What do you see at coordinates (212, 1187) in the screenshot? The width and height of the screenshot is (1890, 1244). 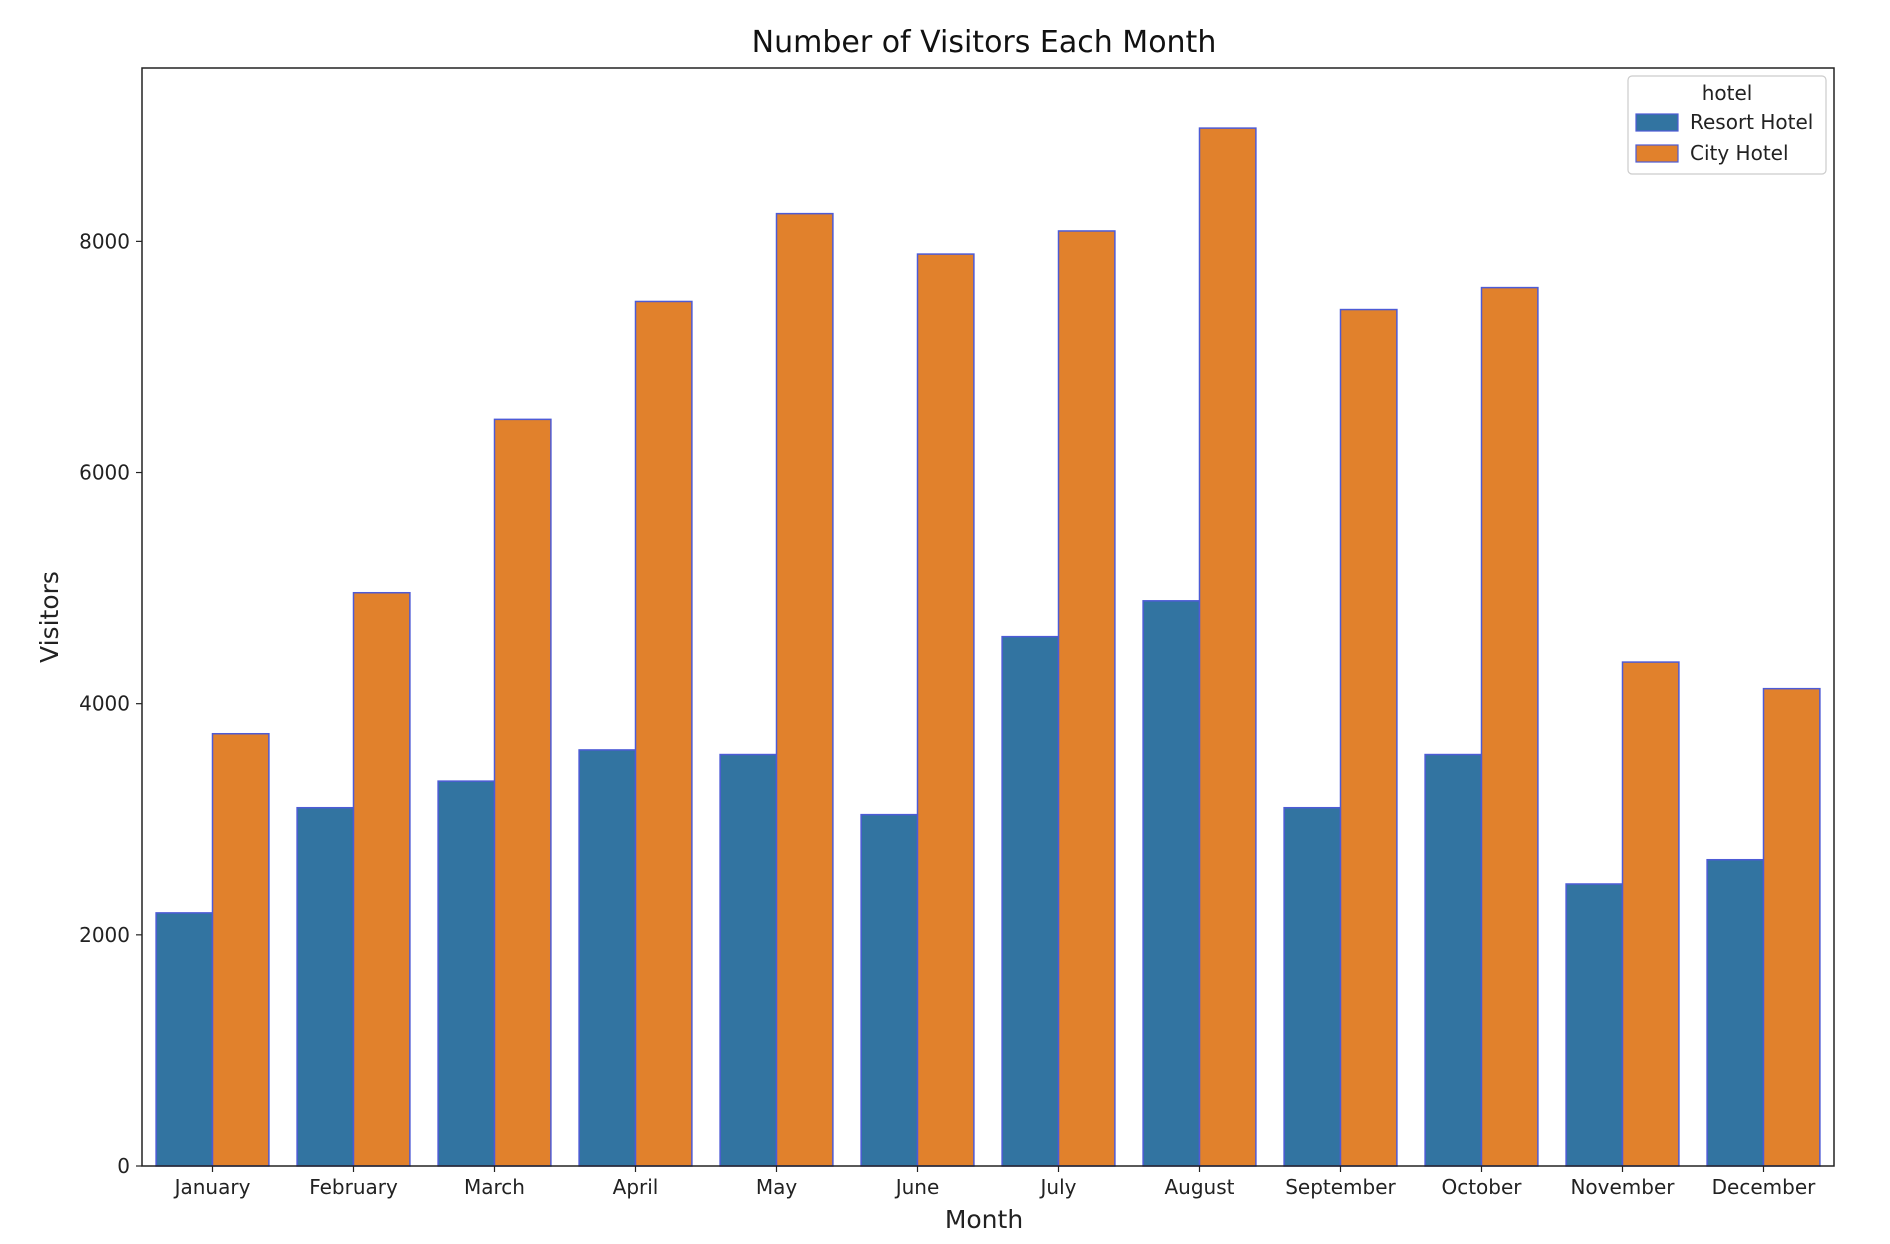 I see `x-tick-label: January` at bounding box center [212, 1187].